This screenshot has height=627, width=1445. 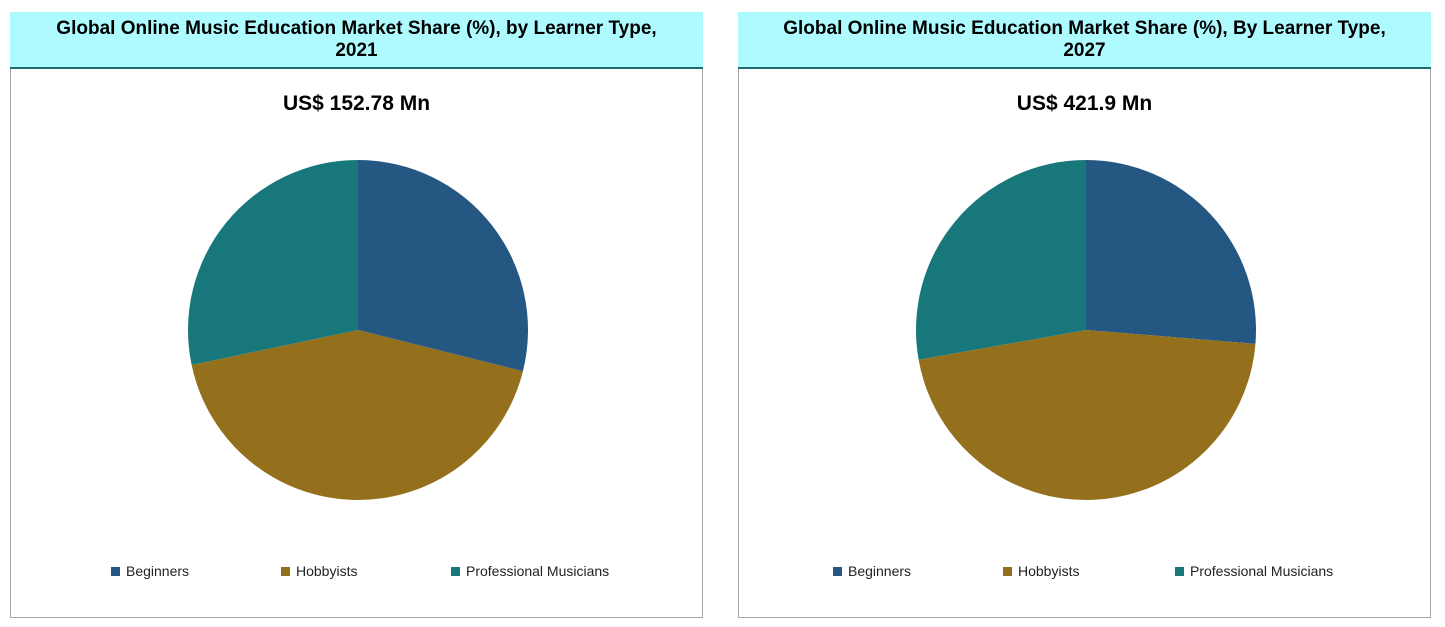 I want to click on market-total: US$ 152.78 Mn, so click(x=356, y=103).